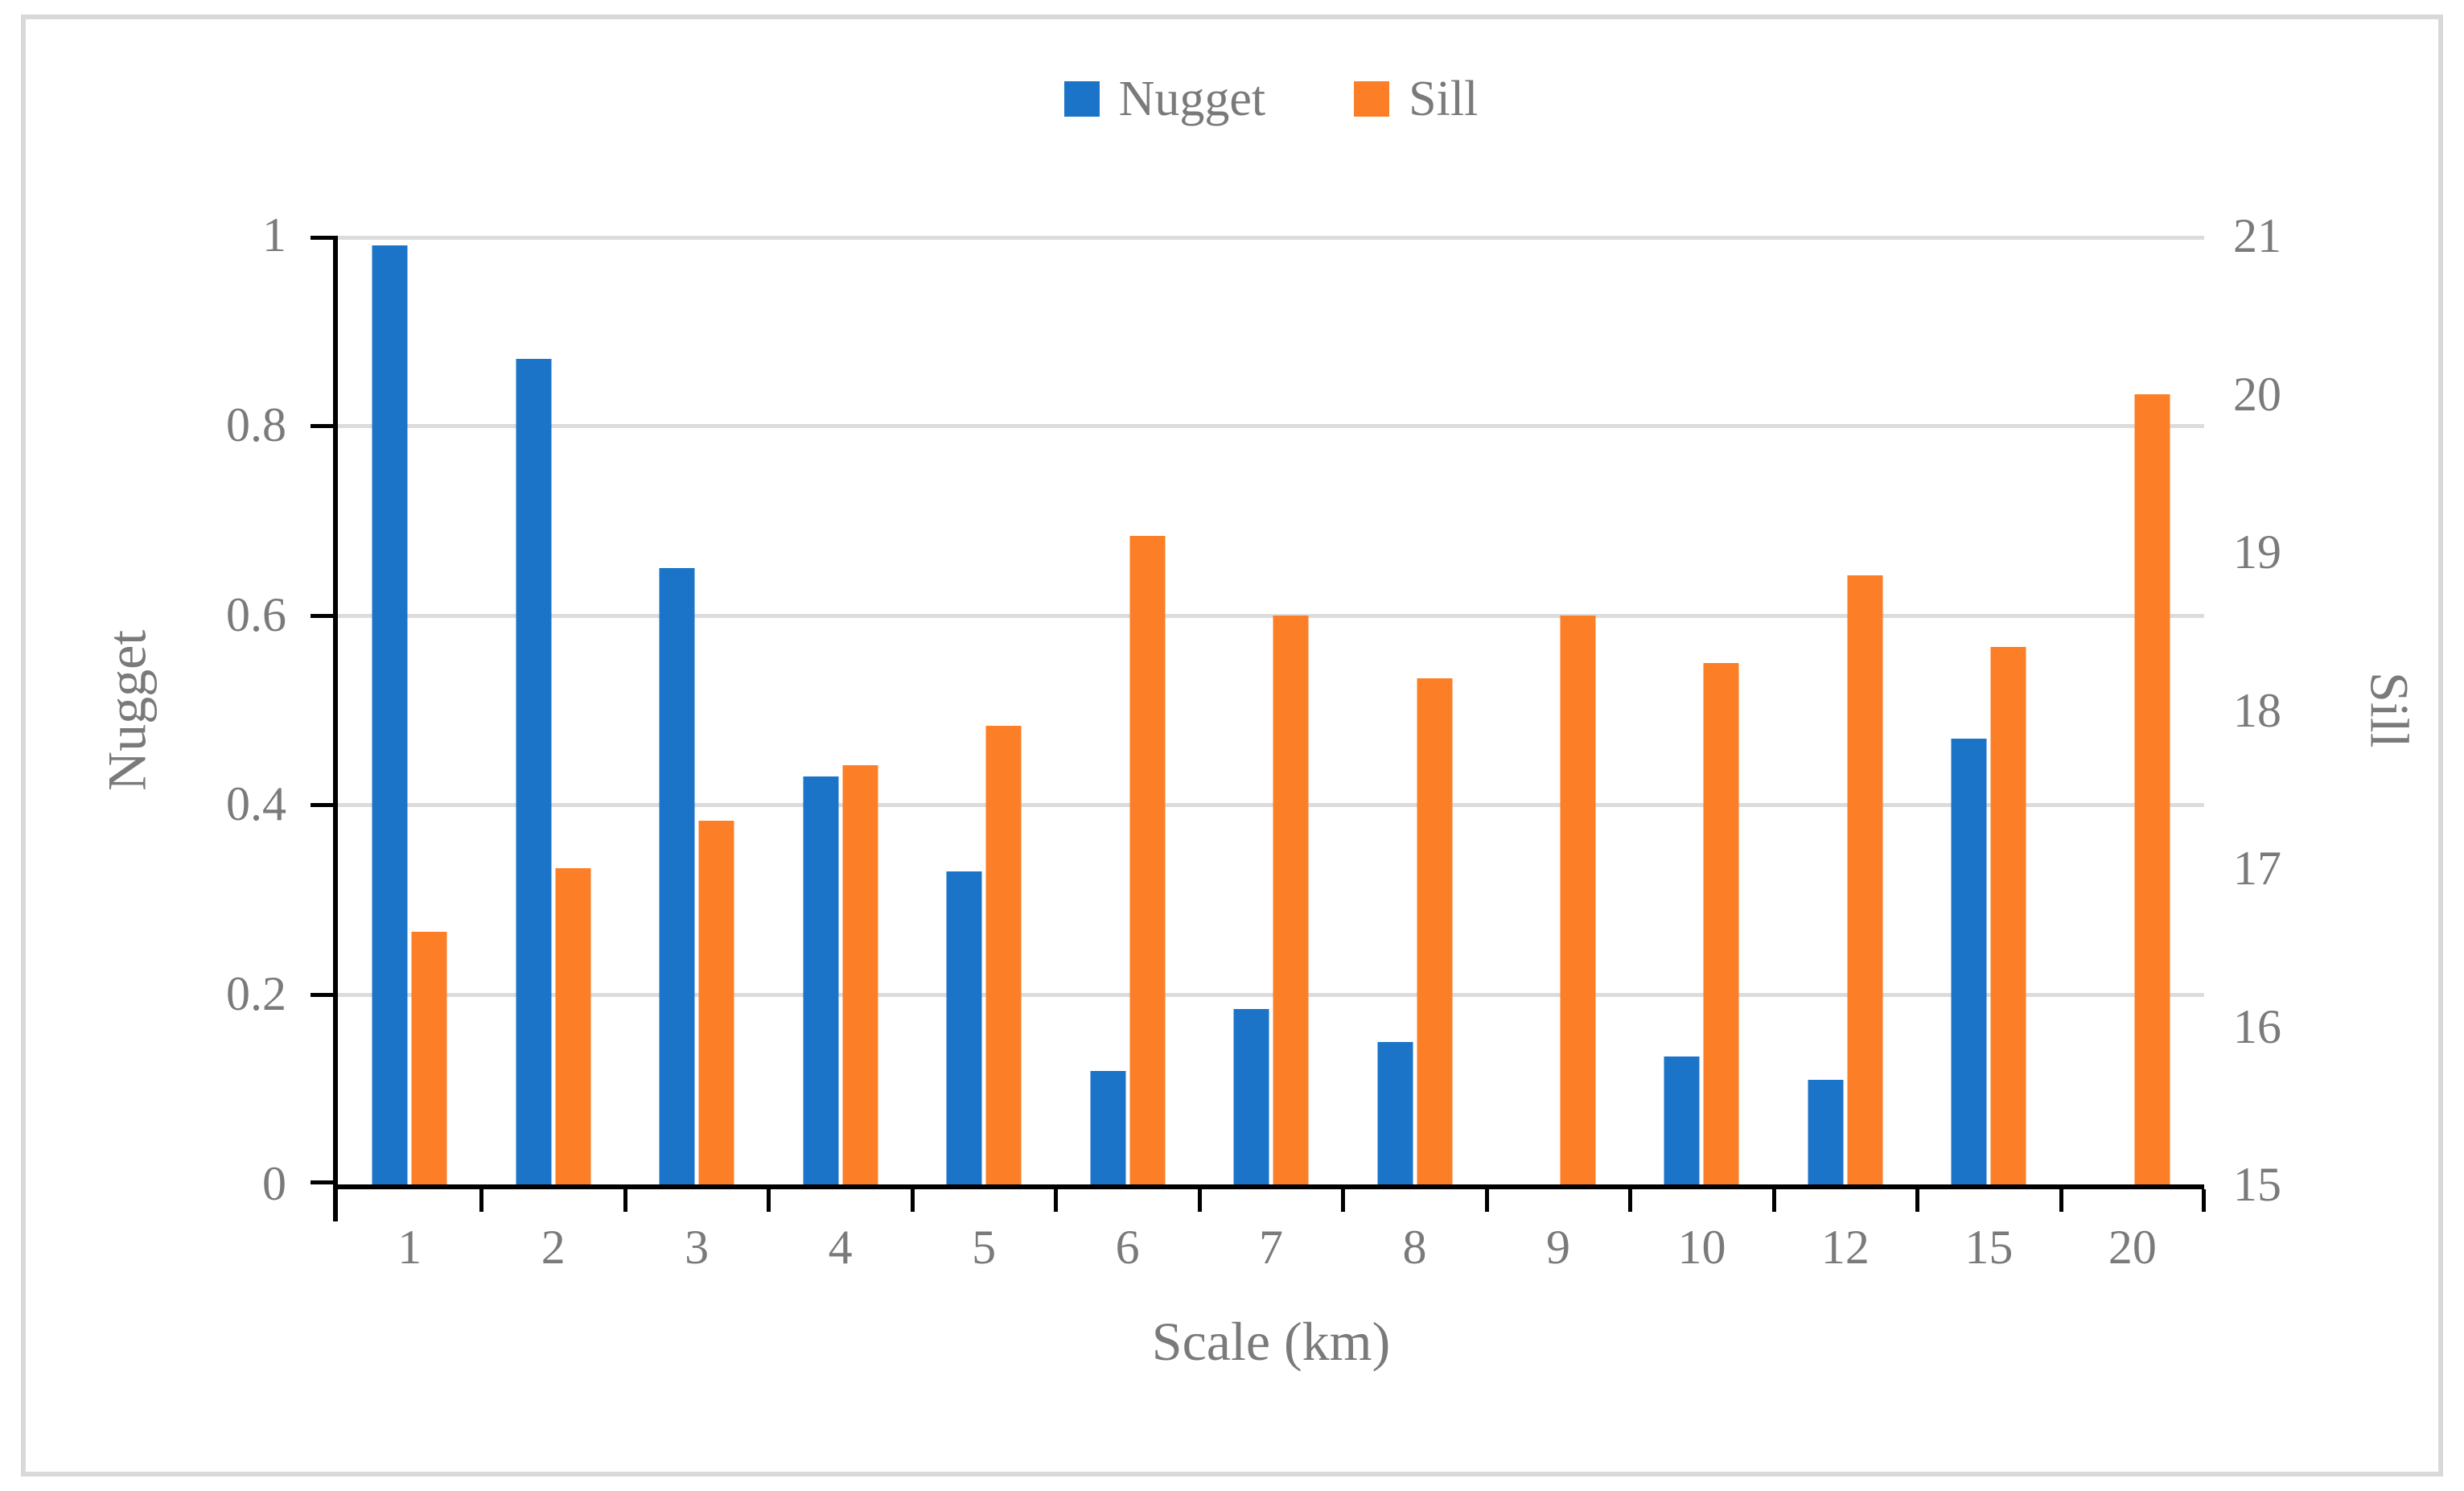  Describe the element at coordinates (256, 804) in the screenshot. I see `left-axis-tick-label: 0.4` at that location.